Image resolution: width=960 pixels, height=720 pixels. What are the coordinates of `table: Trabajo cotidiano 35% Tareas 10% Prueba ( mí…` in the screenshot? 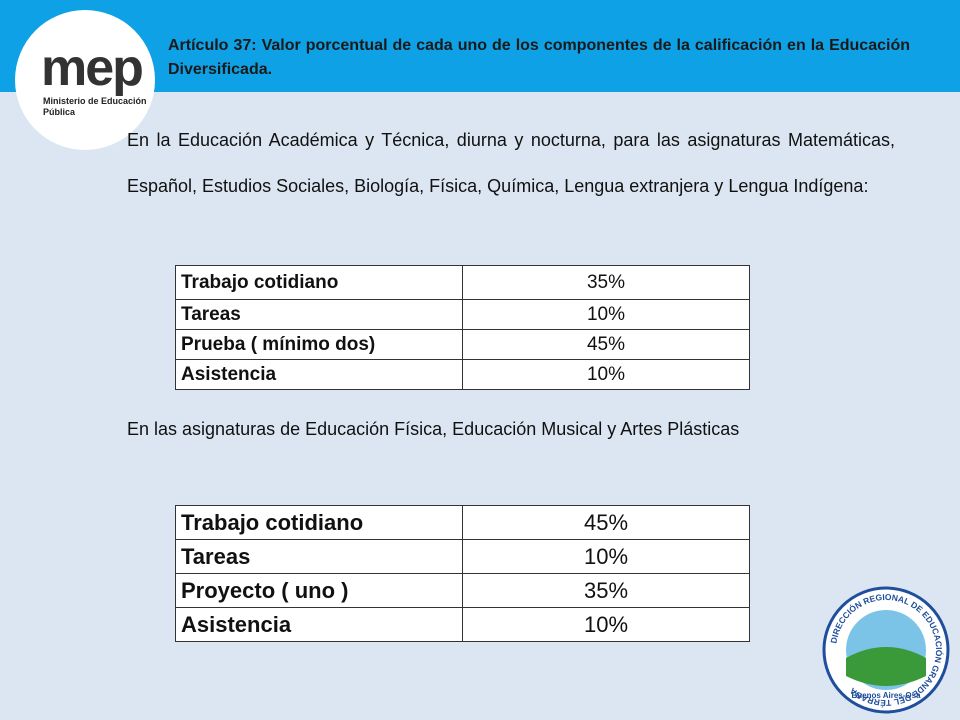 It's located at (462, 327).